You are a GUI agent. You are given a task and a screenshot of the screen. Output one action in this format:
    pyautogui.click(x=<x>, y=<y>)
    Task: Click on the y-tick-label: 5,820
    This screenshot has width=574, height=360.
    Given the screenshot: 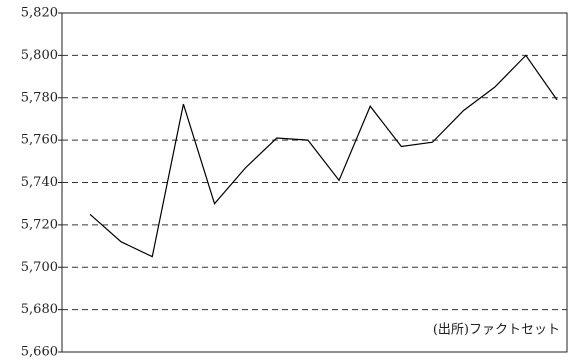 What is the action you would take?
    pyautogui.click(x=39, y=13)
    